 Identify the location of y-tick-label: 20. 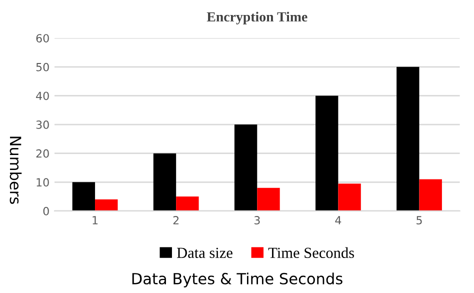
(42, 153).